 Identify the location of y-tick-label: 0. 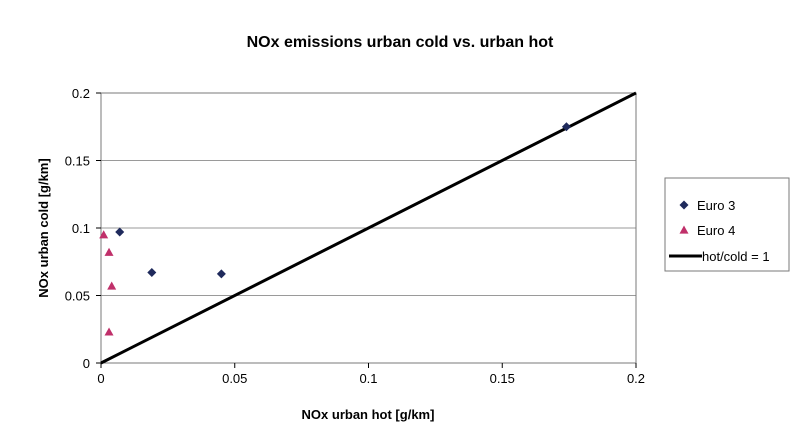
(86, 363).